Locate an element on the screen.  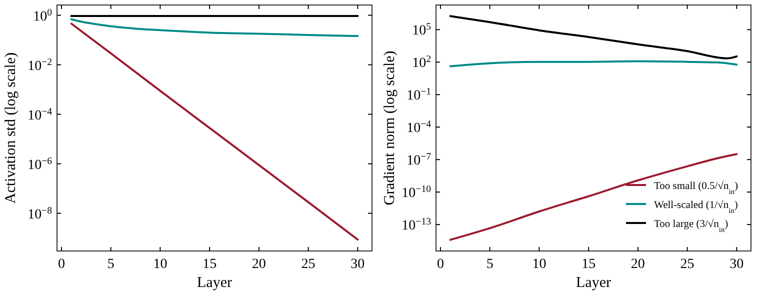
y-tick-label: 10$^{0}$ is located at coordinates (42, 15).